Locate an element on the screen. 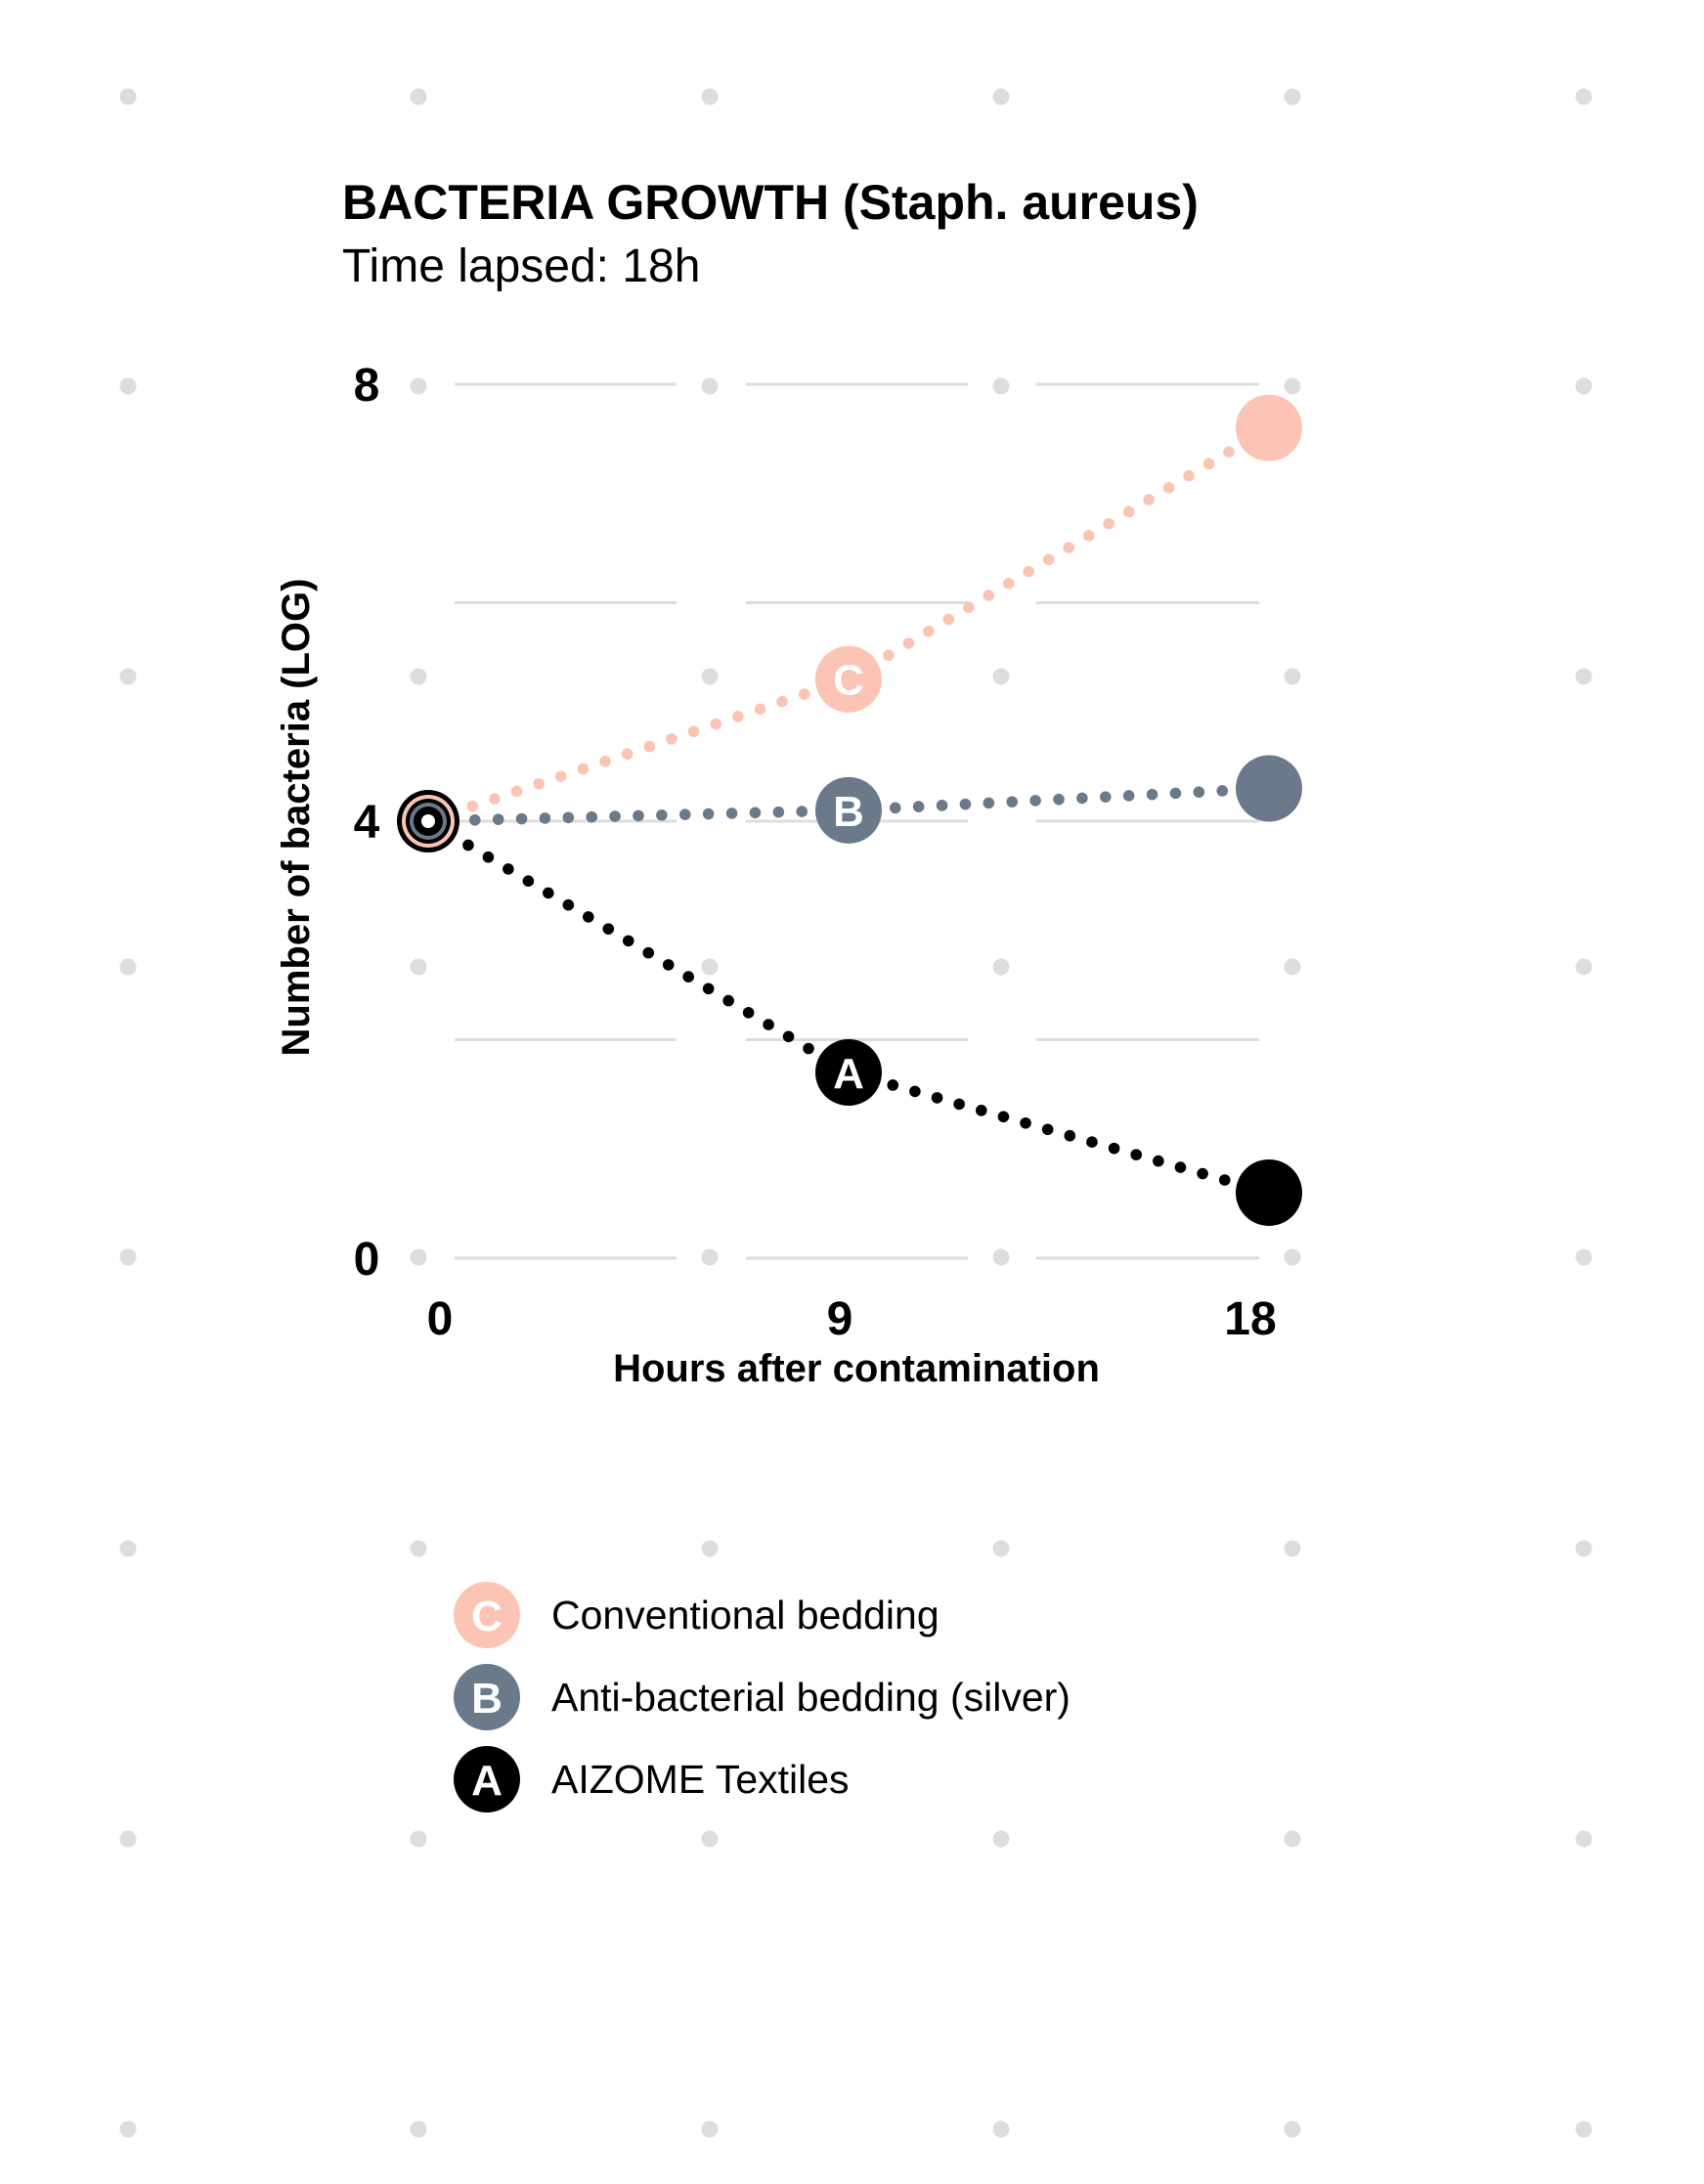 The height and width of the screenshot is (2184, 1704). series-a-point-18h is located at coordinates (1269, 1192).